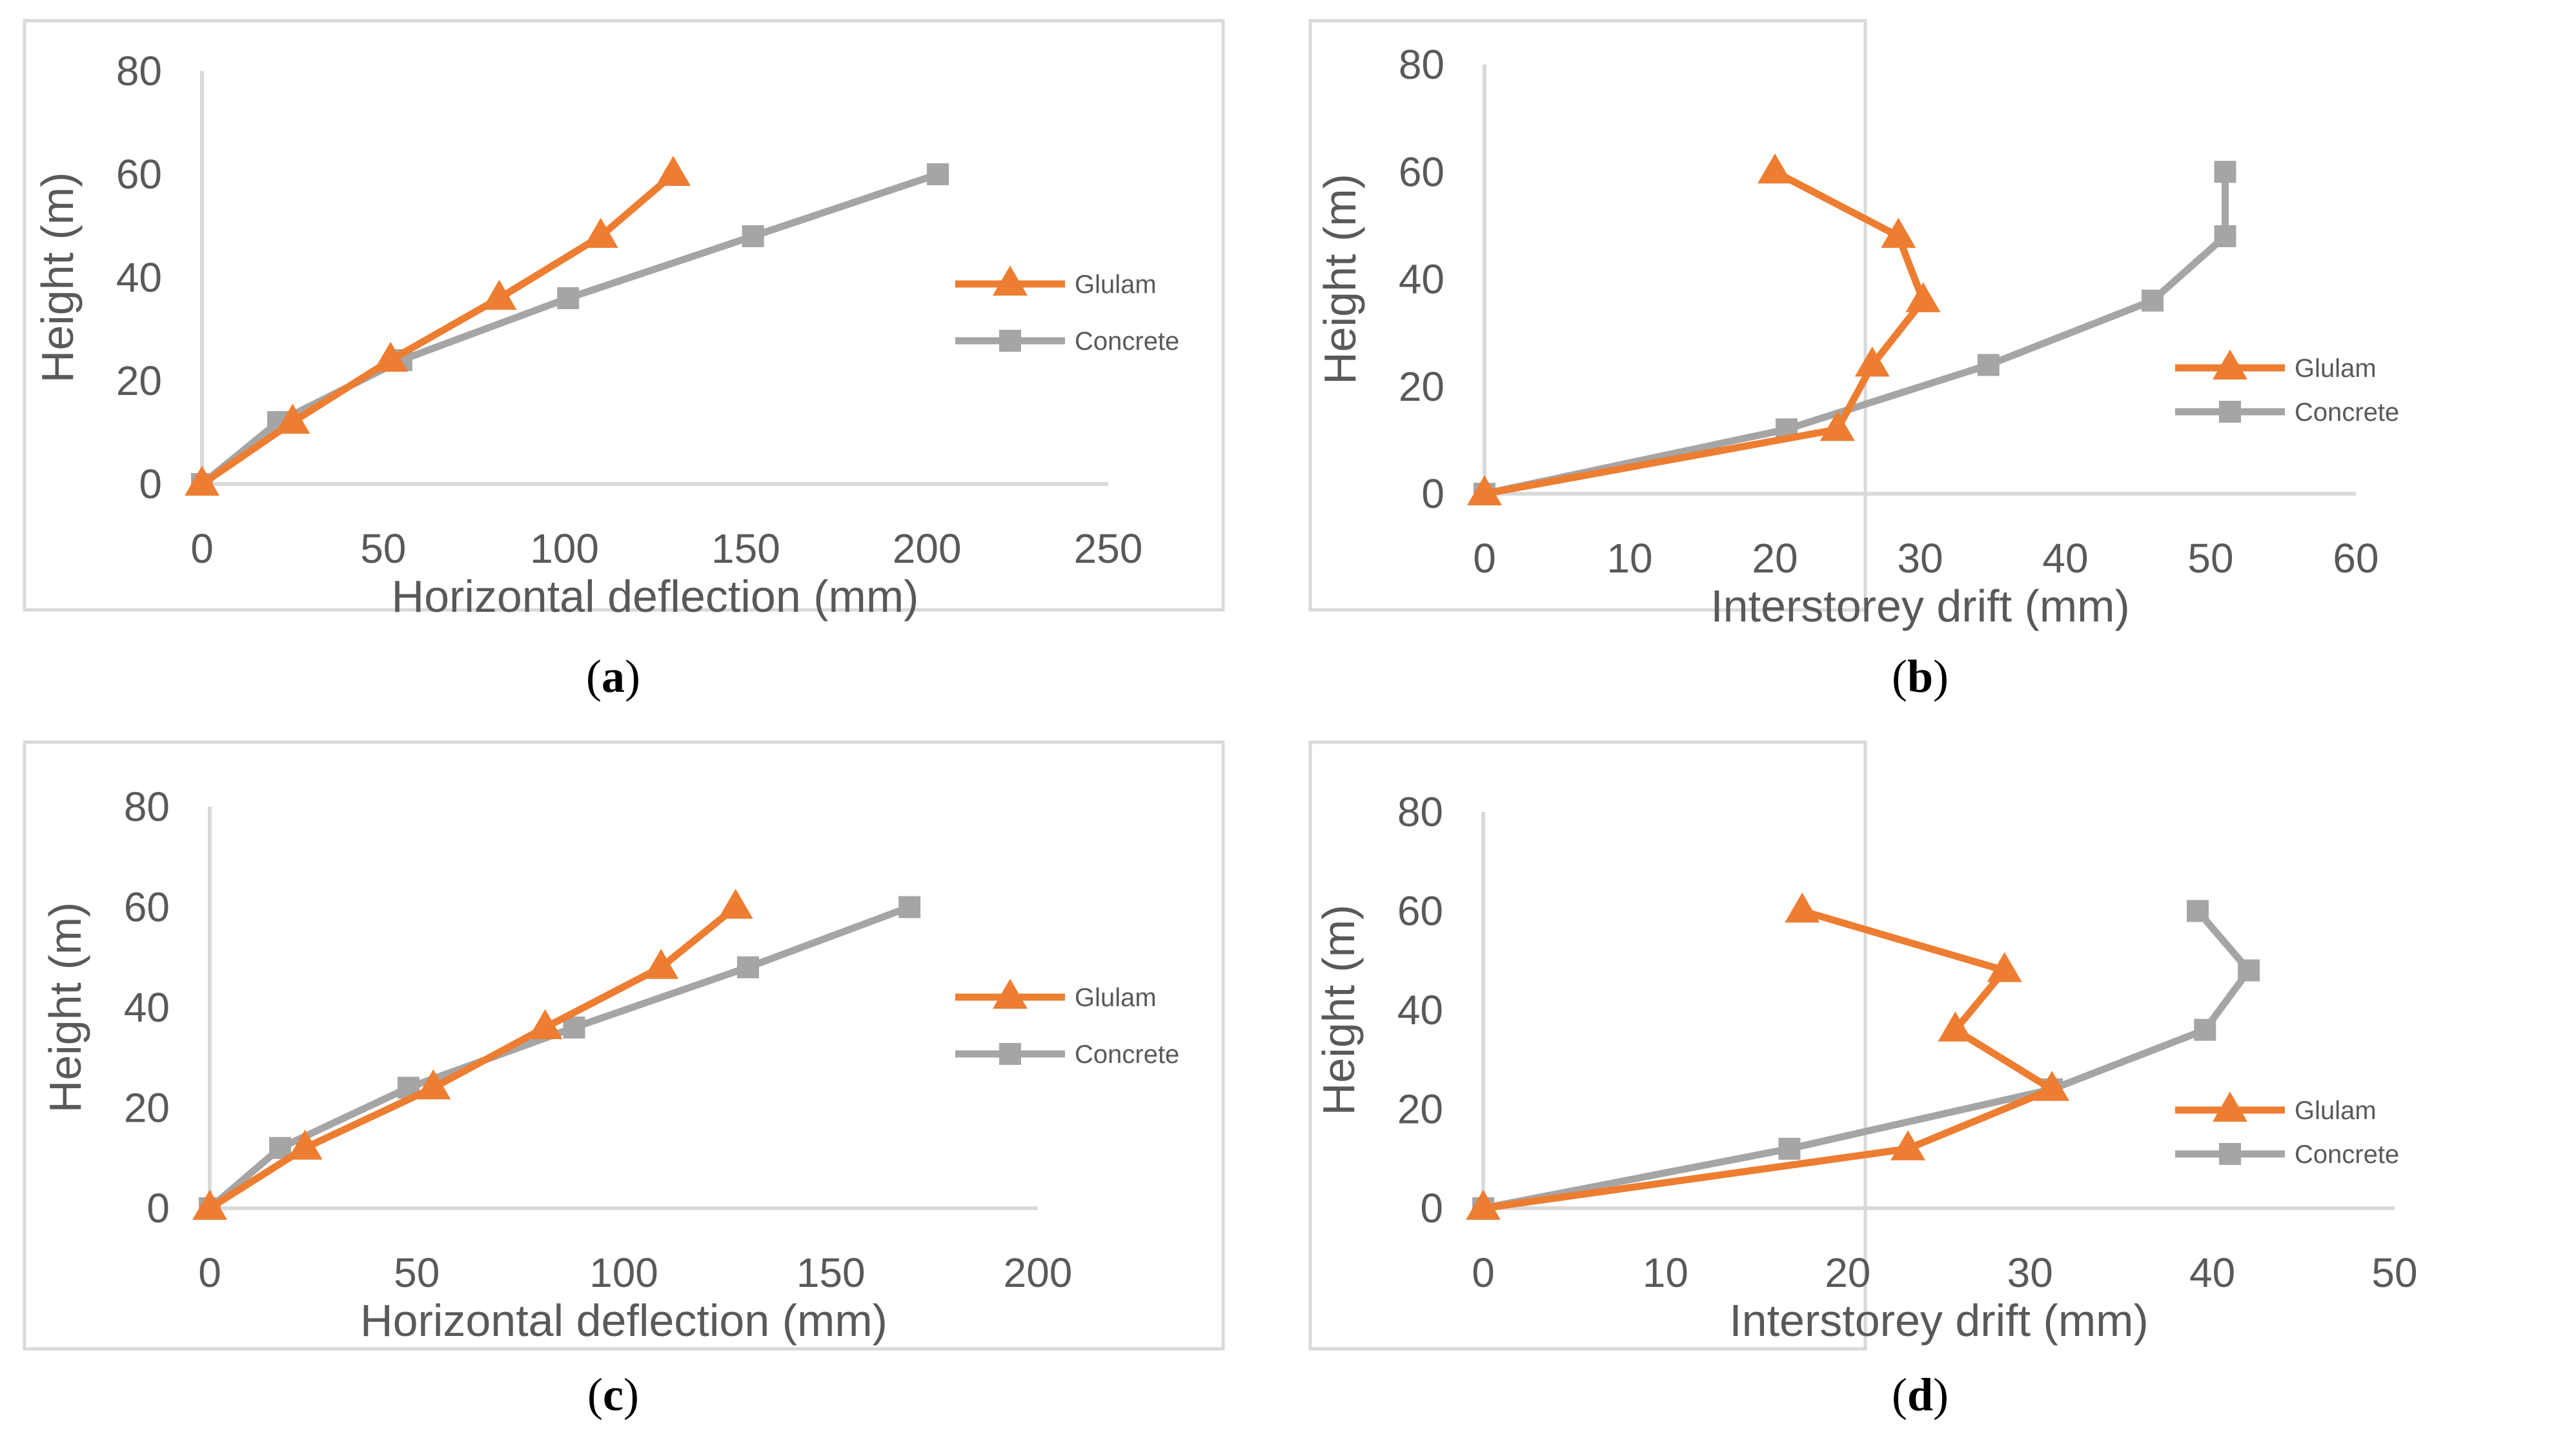 This screenshot has height=1456, width=2554. What do you see at coordinates (613, 676) in the screenshot?
I see `panel-caption: (a)` at bounding box center [613, 676].